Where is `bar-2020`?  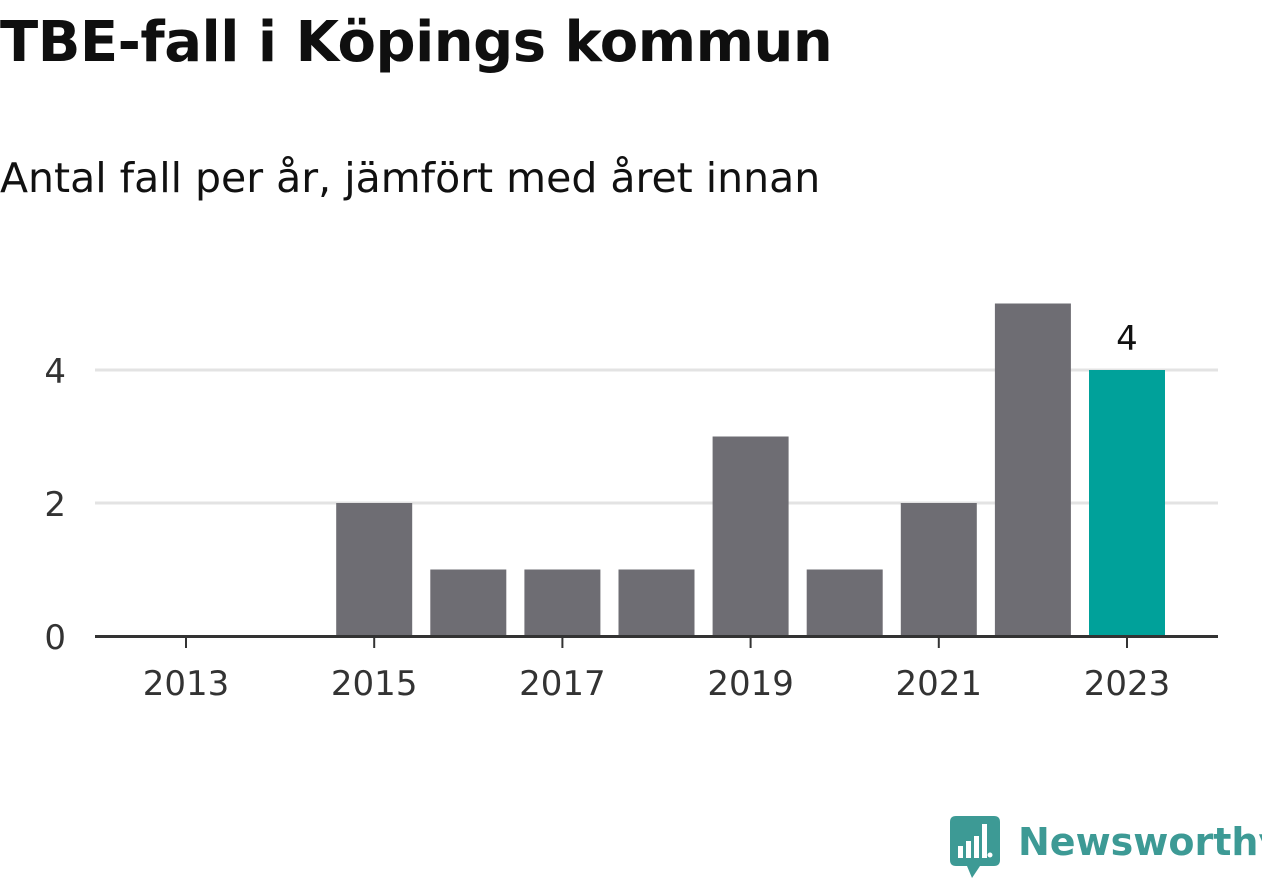 bar-2020 is located at coordinates (844, 602).